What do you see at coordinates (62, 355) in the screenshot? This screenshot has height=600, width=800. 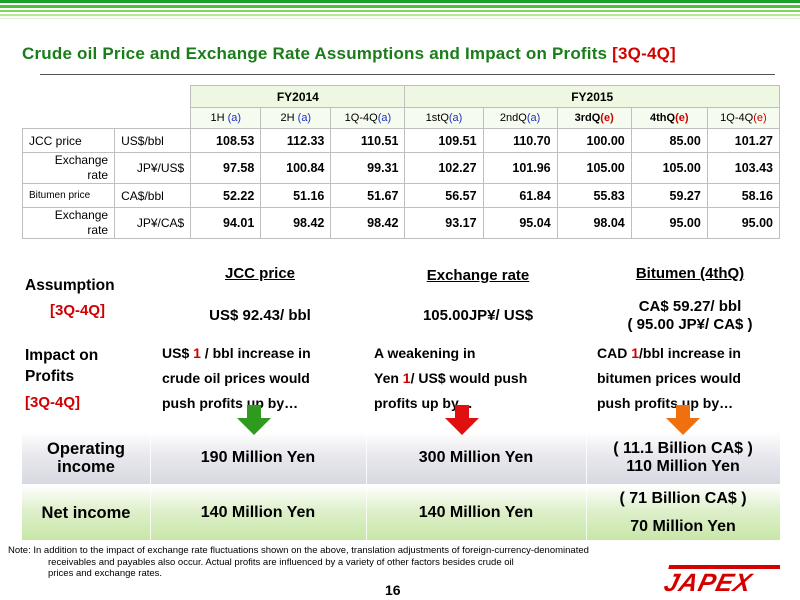 I see `impact-label-line1: Impact on` at bounding box center [62, 355].